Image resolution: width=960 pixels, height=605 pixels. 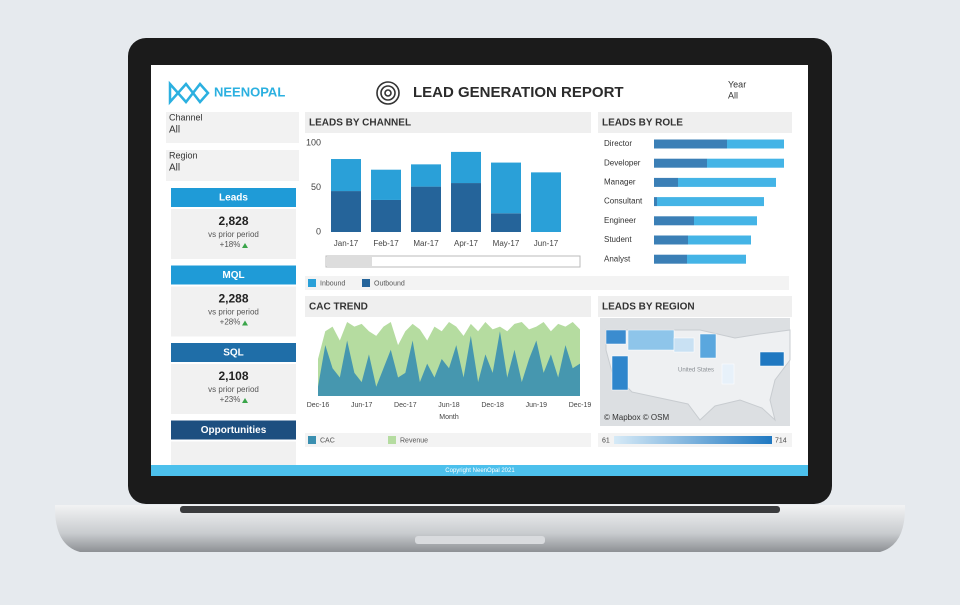 I want to click on x-tick-label: Dec-16, so click(x=318, y=405).